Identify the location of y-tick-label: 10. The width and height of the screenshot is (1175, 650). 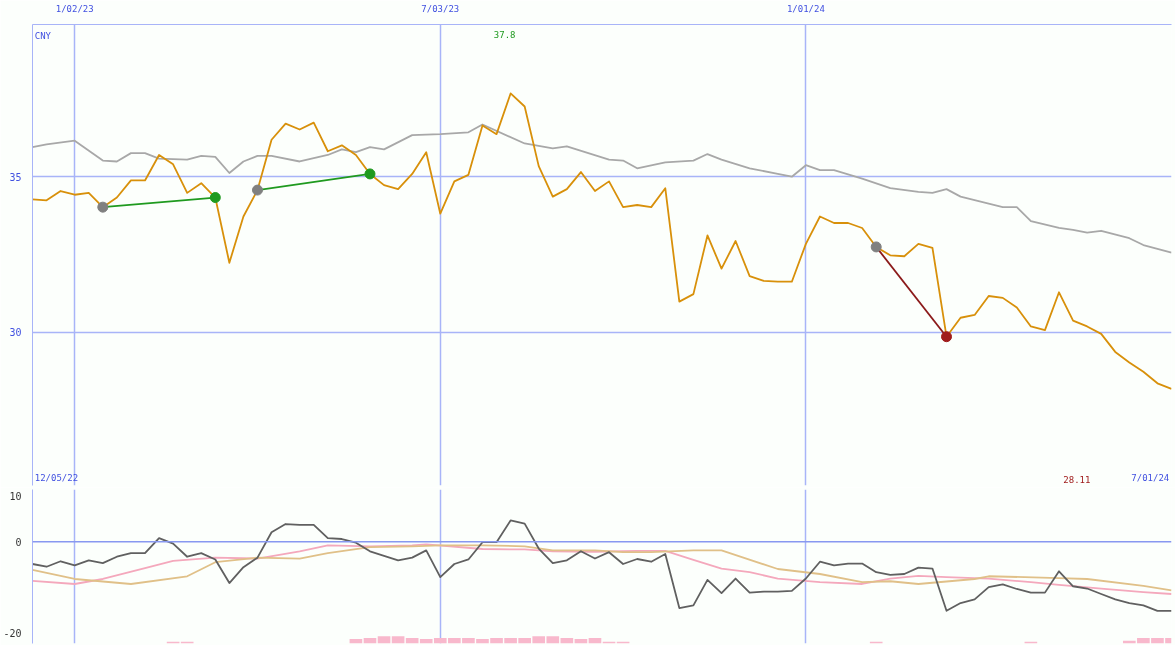
(15, 497).